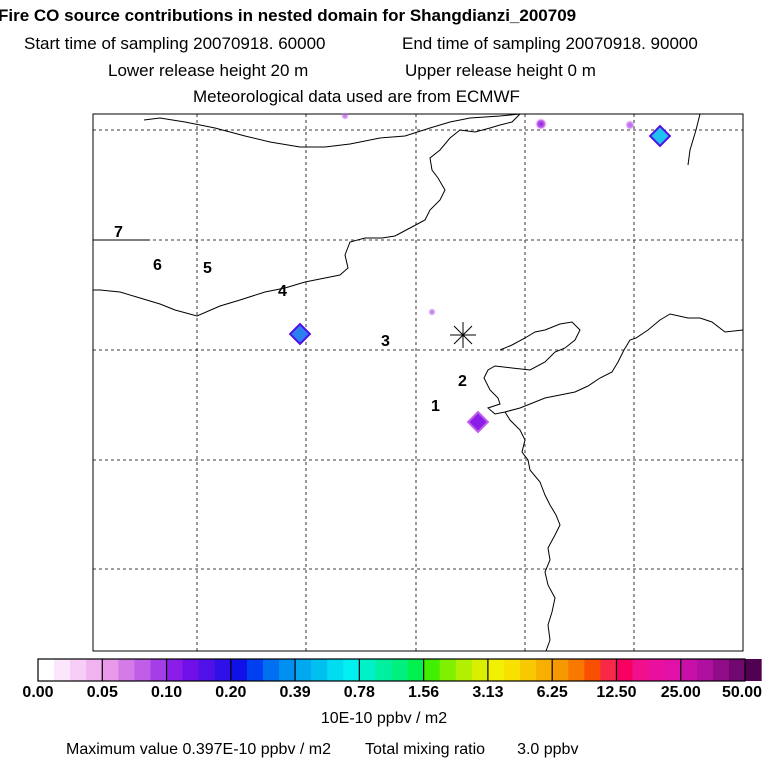 This screenshot has width=768, height=768. What do you see at coordinates (552, 692) in the screenshot?
I see `colorbar-tick-label: 6.25` at bounding box center [552, 692].